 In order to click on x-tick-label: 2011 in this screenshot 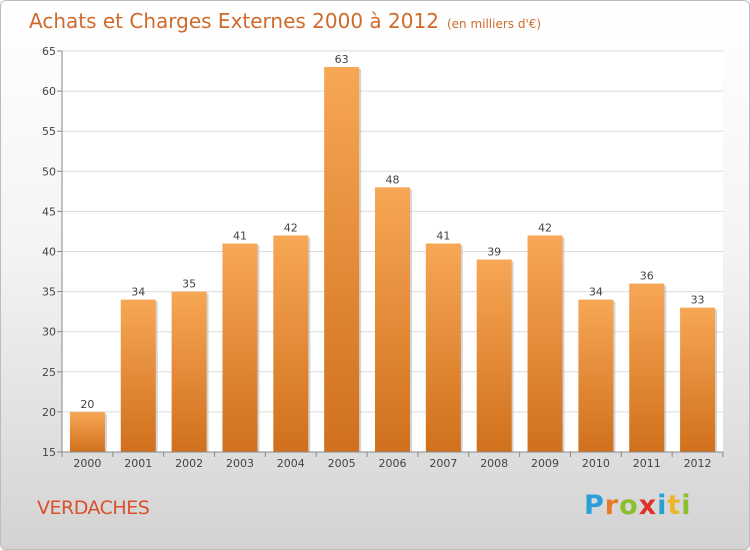, I will do `click(647, 463)`.